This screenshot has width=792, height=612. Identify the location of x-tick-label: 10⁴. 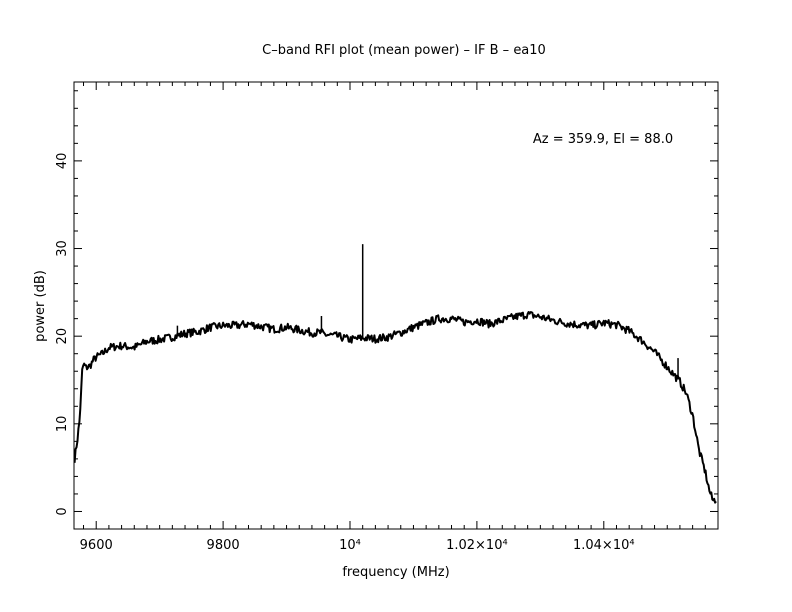
(350, 545).